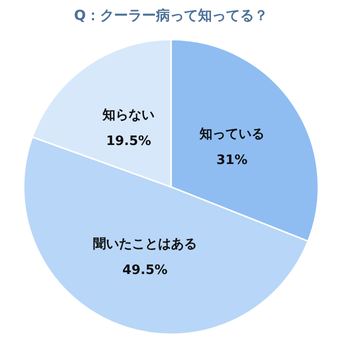 The width and height of the screenshot is (342, 343). I want to click on data-label: 31%, so click(232, 160).